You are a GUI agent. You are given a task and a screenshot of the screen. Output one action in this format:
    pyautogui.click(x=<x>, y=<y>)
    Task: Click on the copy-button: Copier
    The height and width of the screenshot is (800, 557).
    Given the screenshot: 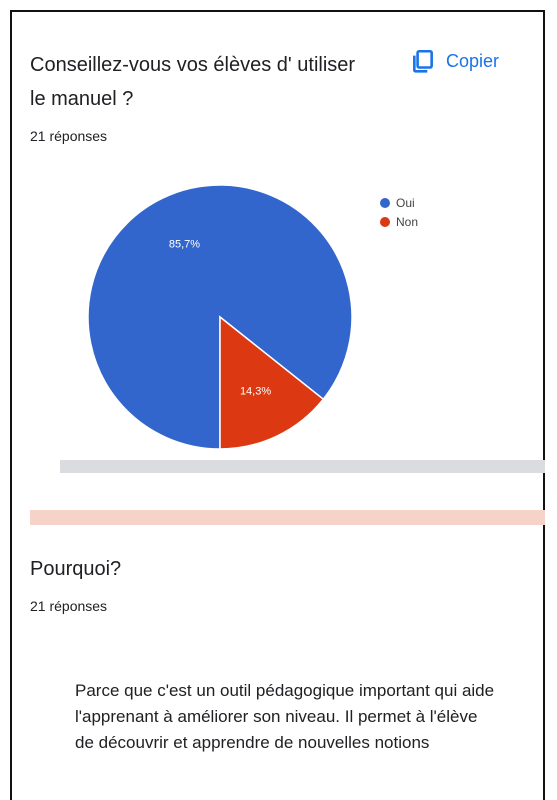 What is the action you would take?
    pyautogui.click(x=454, y=61)
    